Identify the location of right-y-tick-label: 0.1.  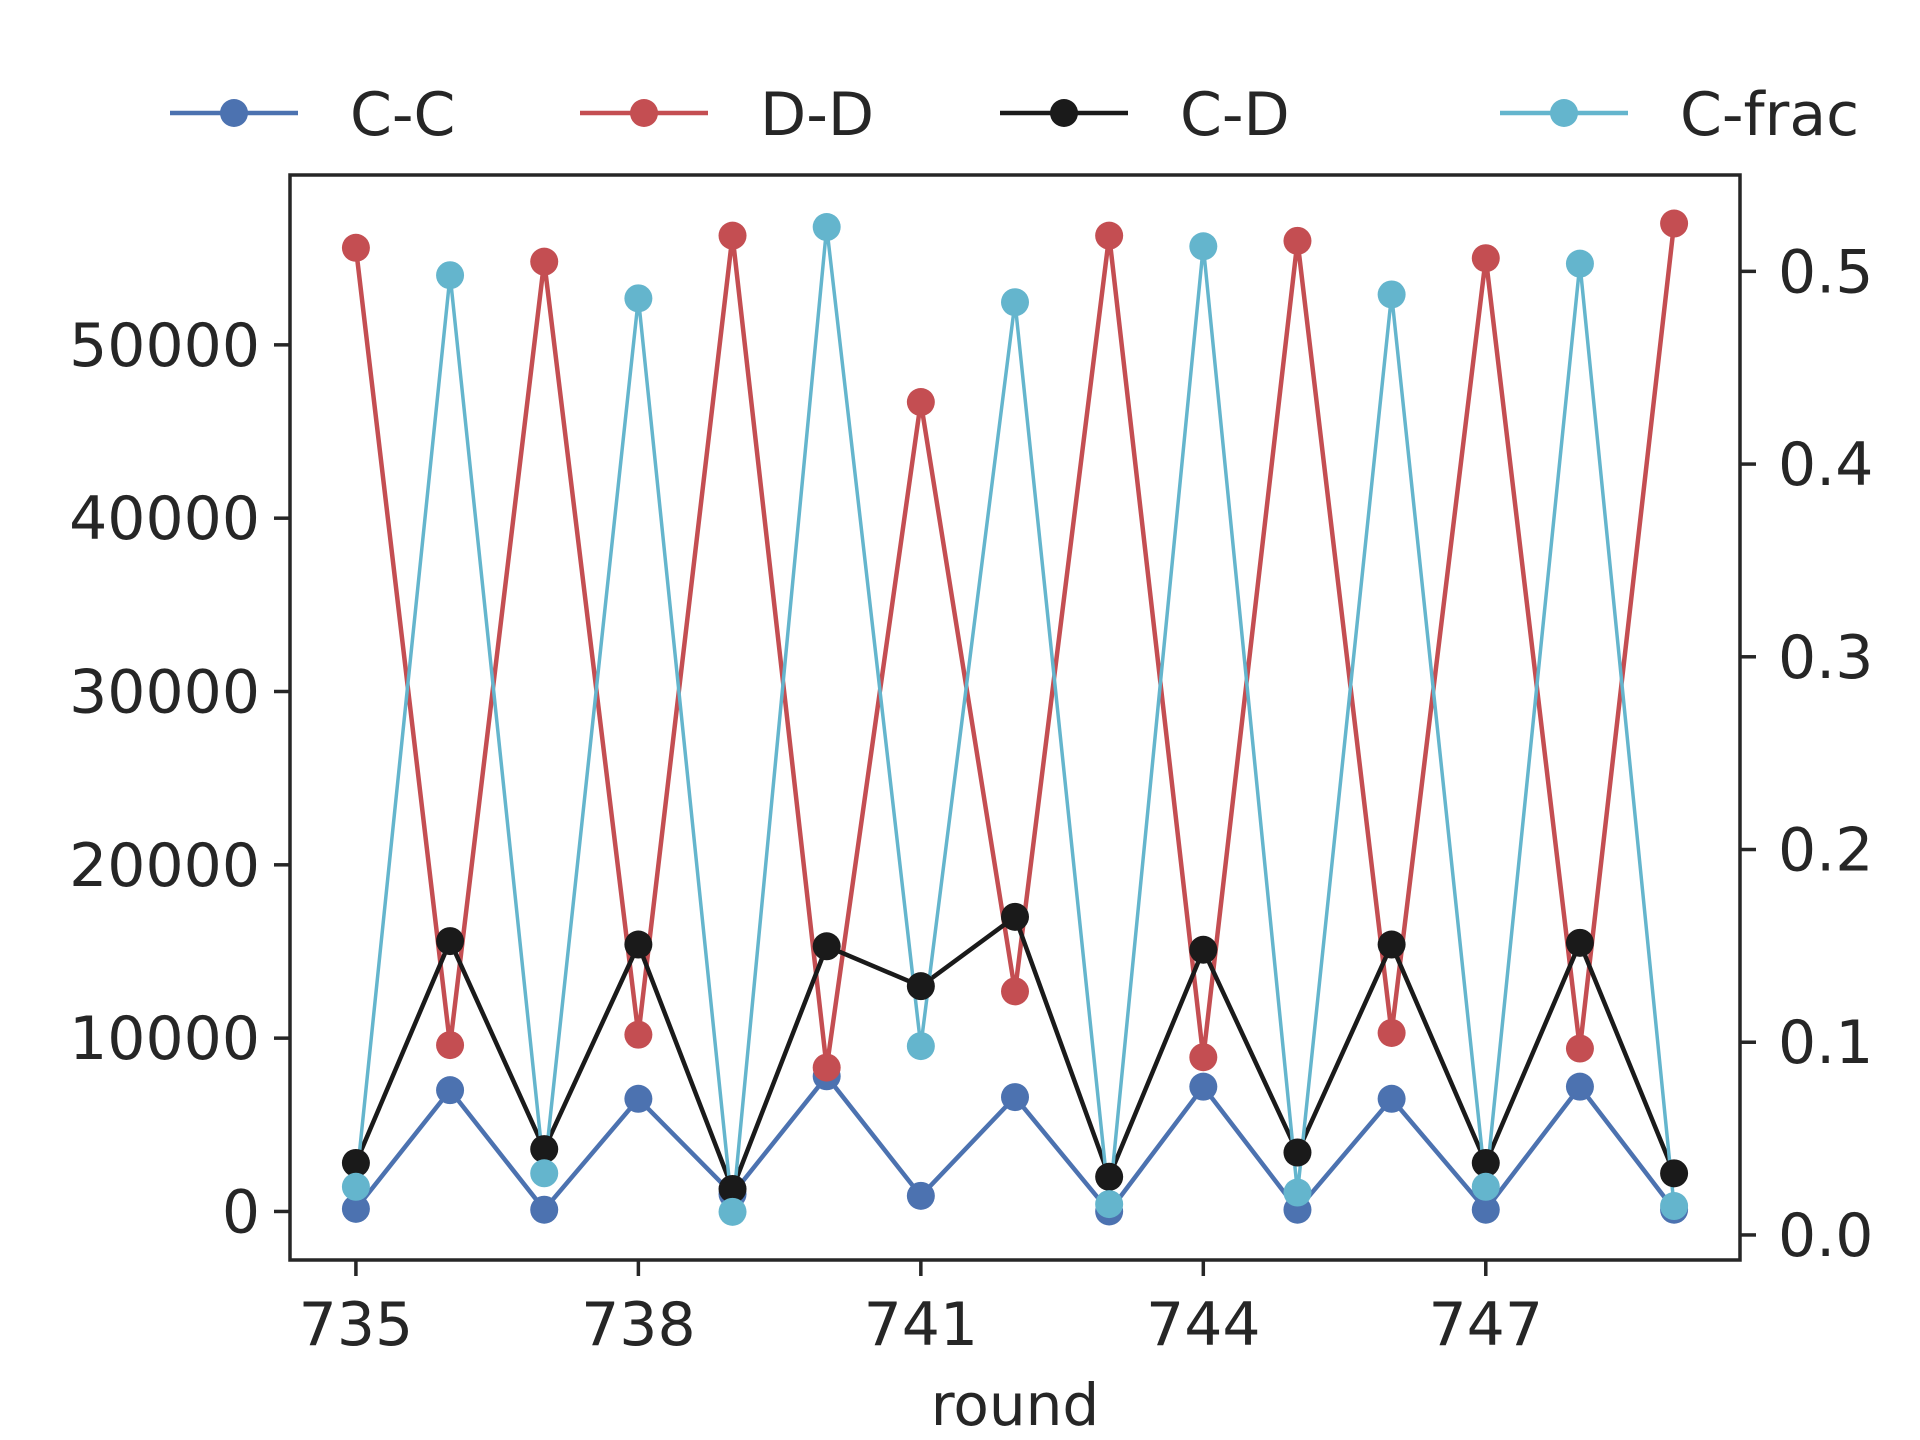
(1825, 1043).